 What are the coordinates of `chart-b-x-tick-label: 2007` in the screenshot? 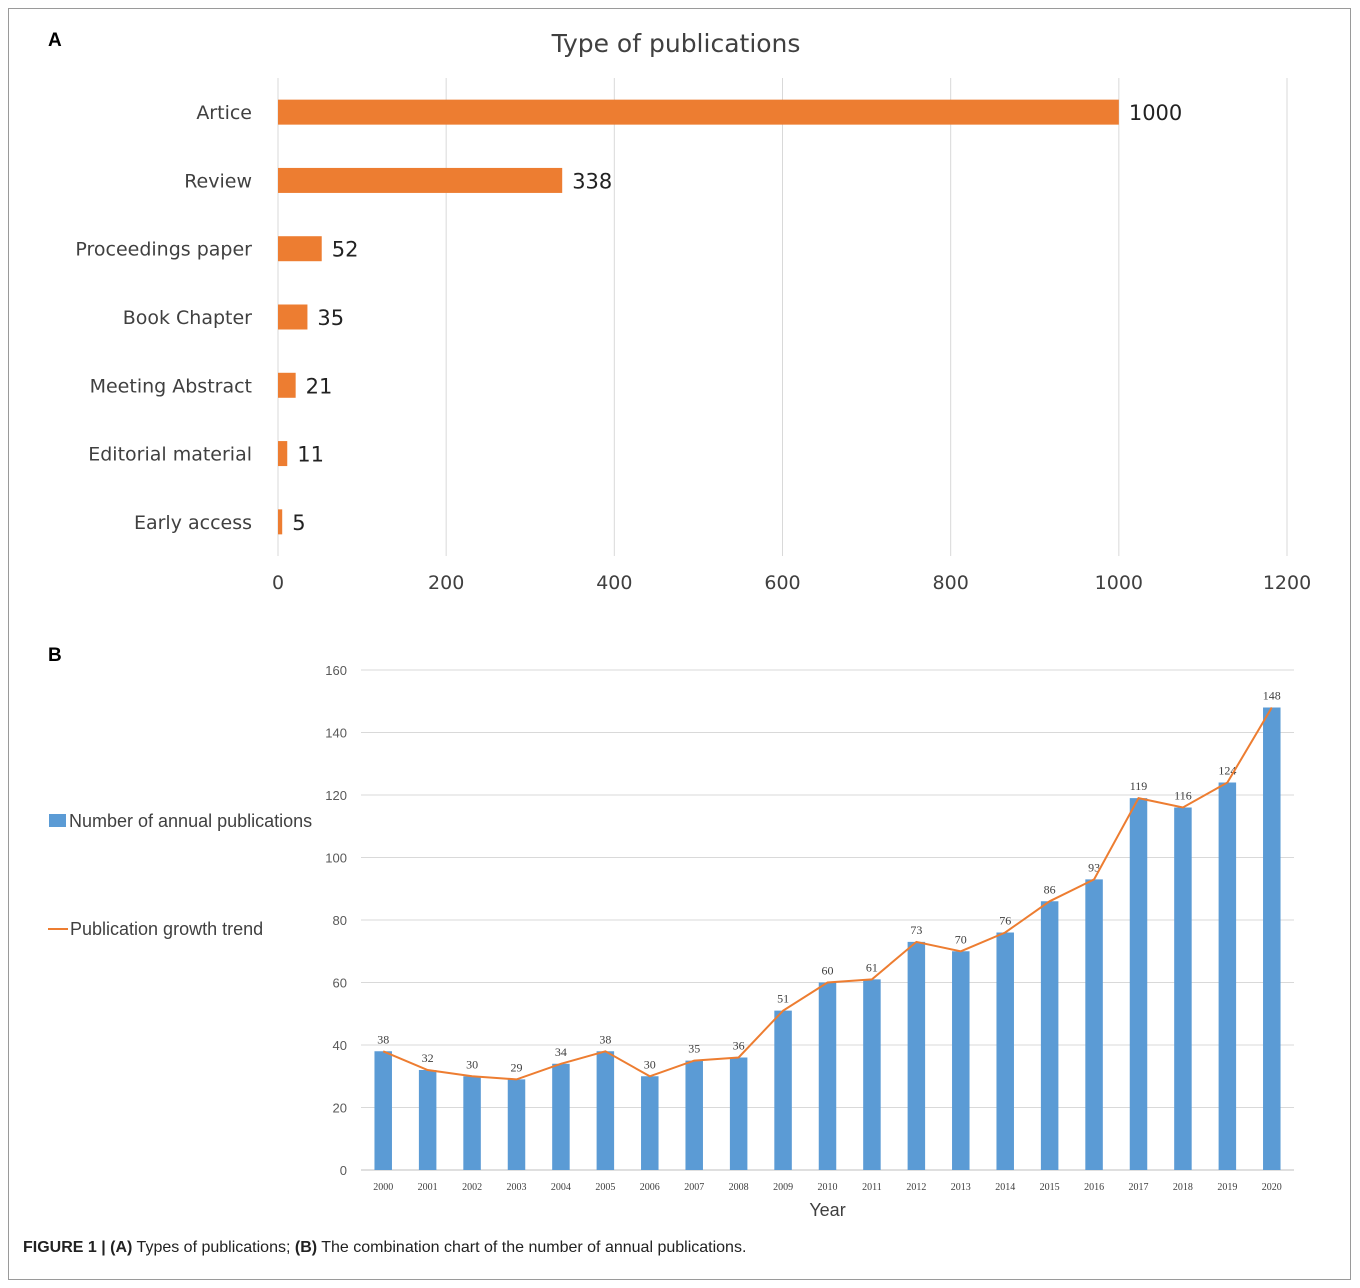 It's located at (694, 1187).